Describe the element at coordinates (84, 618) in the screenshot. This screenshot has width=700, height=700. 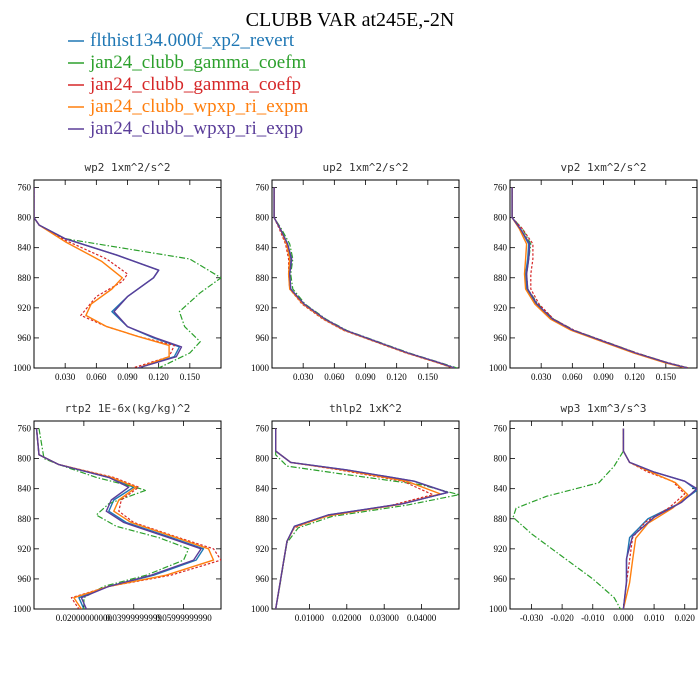
I see `x-tick-label: 0.02000000000` at that location.